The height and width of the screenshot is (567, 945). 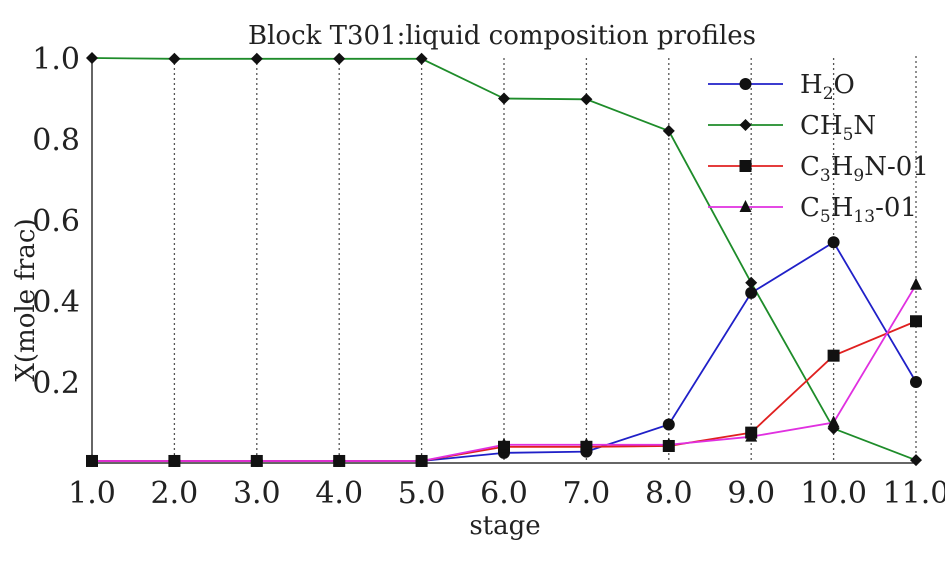 I want to click on y-tick-label: 0.4, so click(x=56, y=302).